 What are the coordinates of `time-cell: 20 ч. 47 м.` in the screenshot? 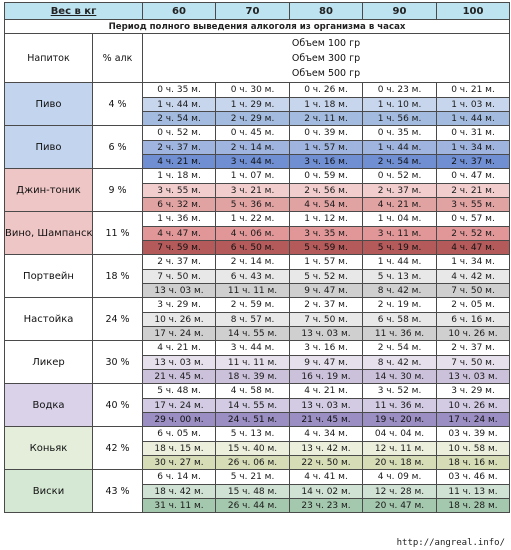 It's located at (400, 505).